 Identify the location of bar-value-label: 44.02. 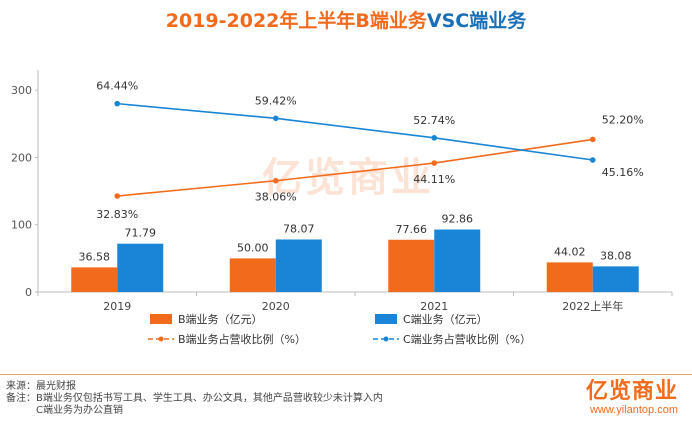
(570, 251).